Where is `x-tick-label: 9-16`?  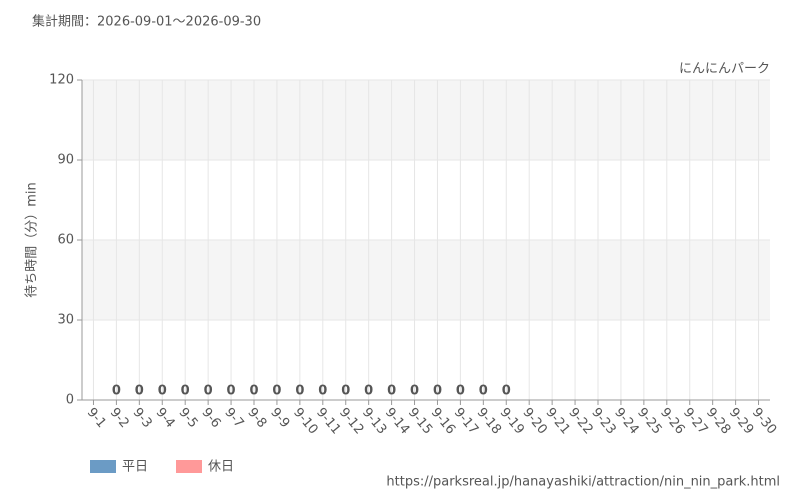
x-tick-label: 9-16 is located at coordinates (443, 421).